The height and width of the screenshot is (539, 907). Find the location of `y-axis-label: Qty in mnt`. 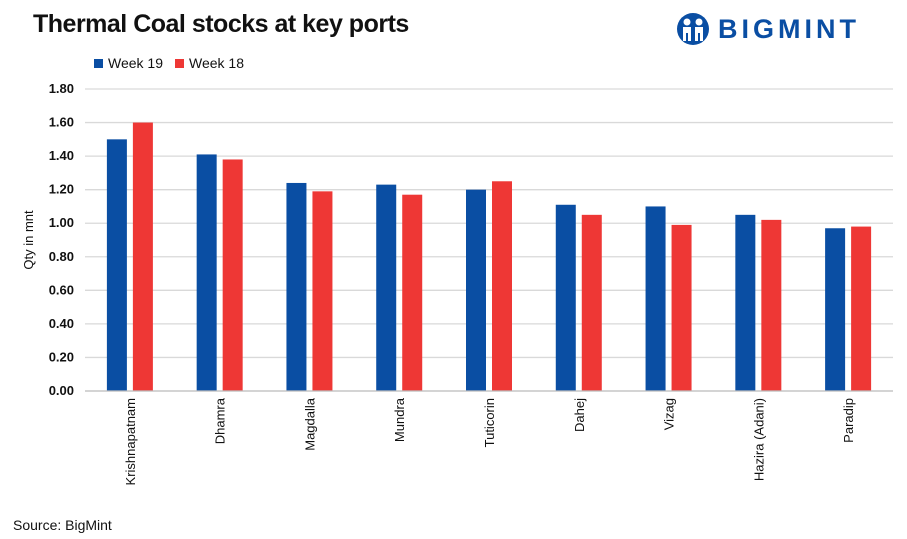

y-axis-label: Qty in mnt is located at coordinates (28, 240).